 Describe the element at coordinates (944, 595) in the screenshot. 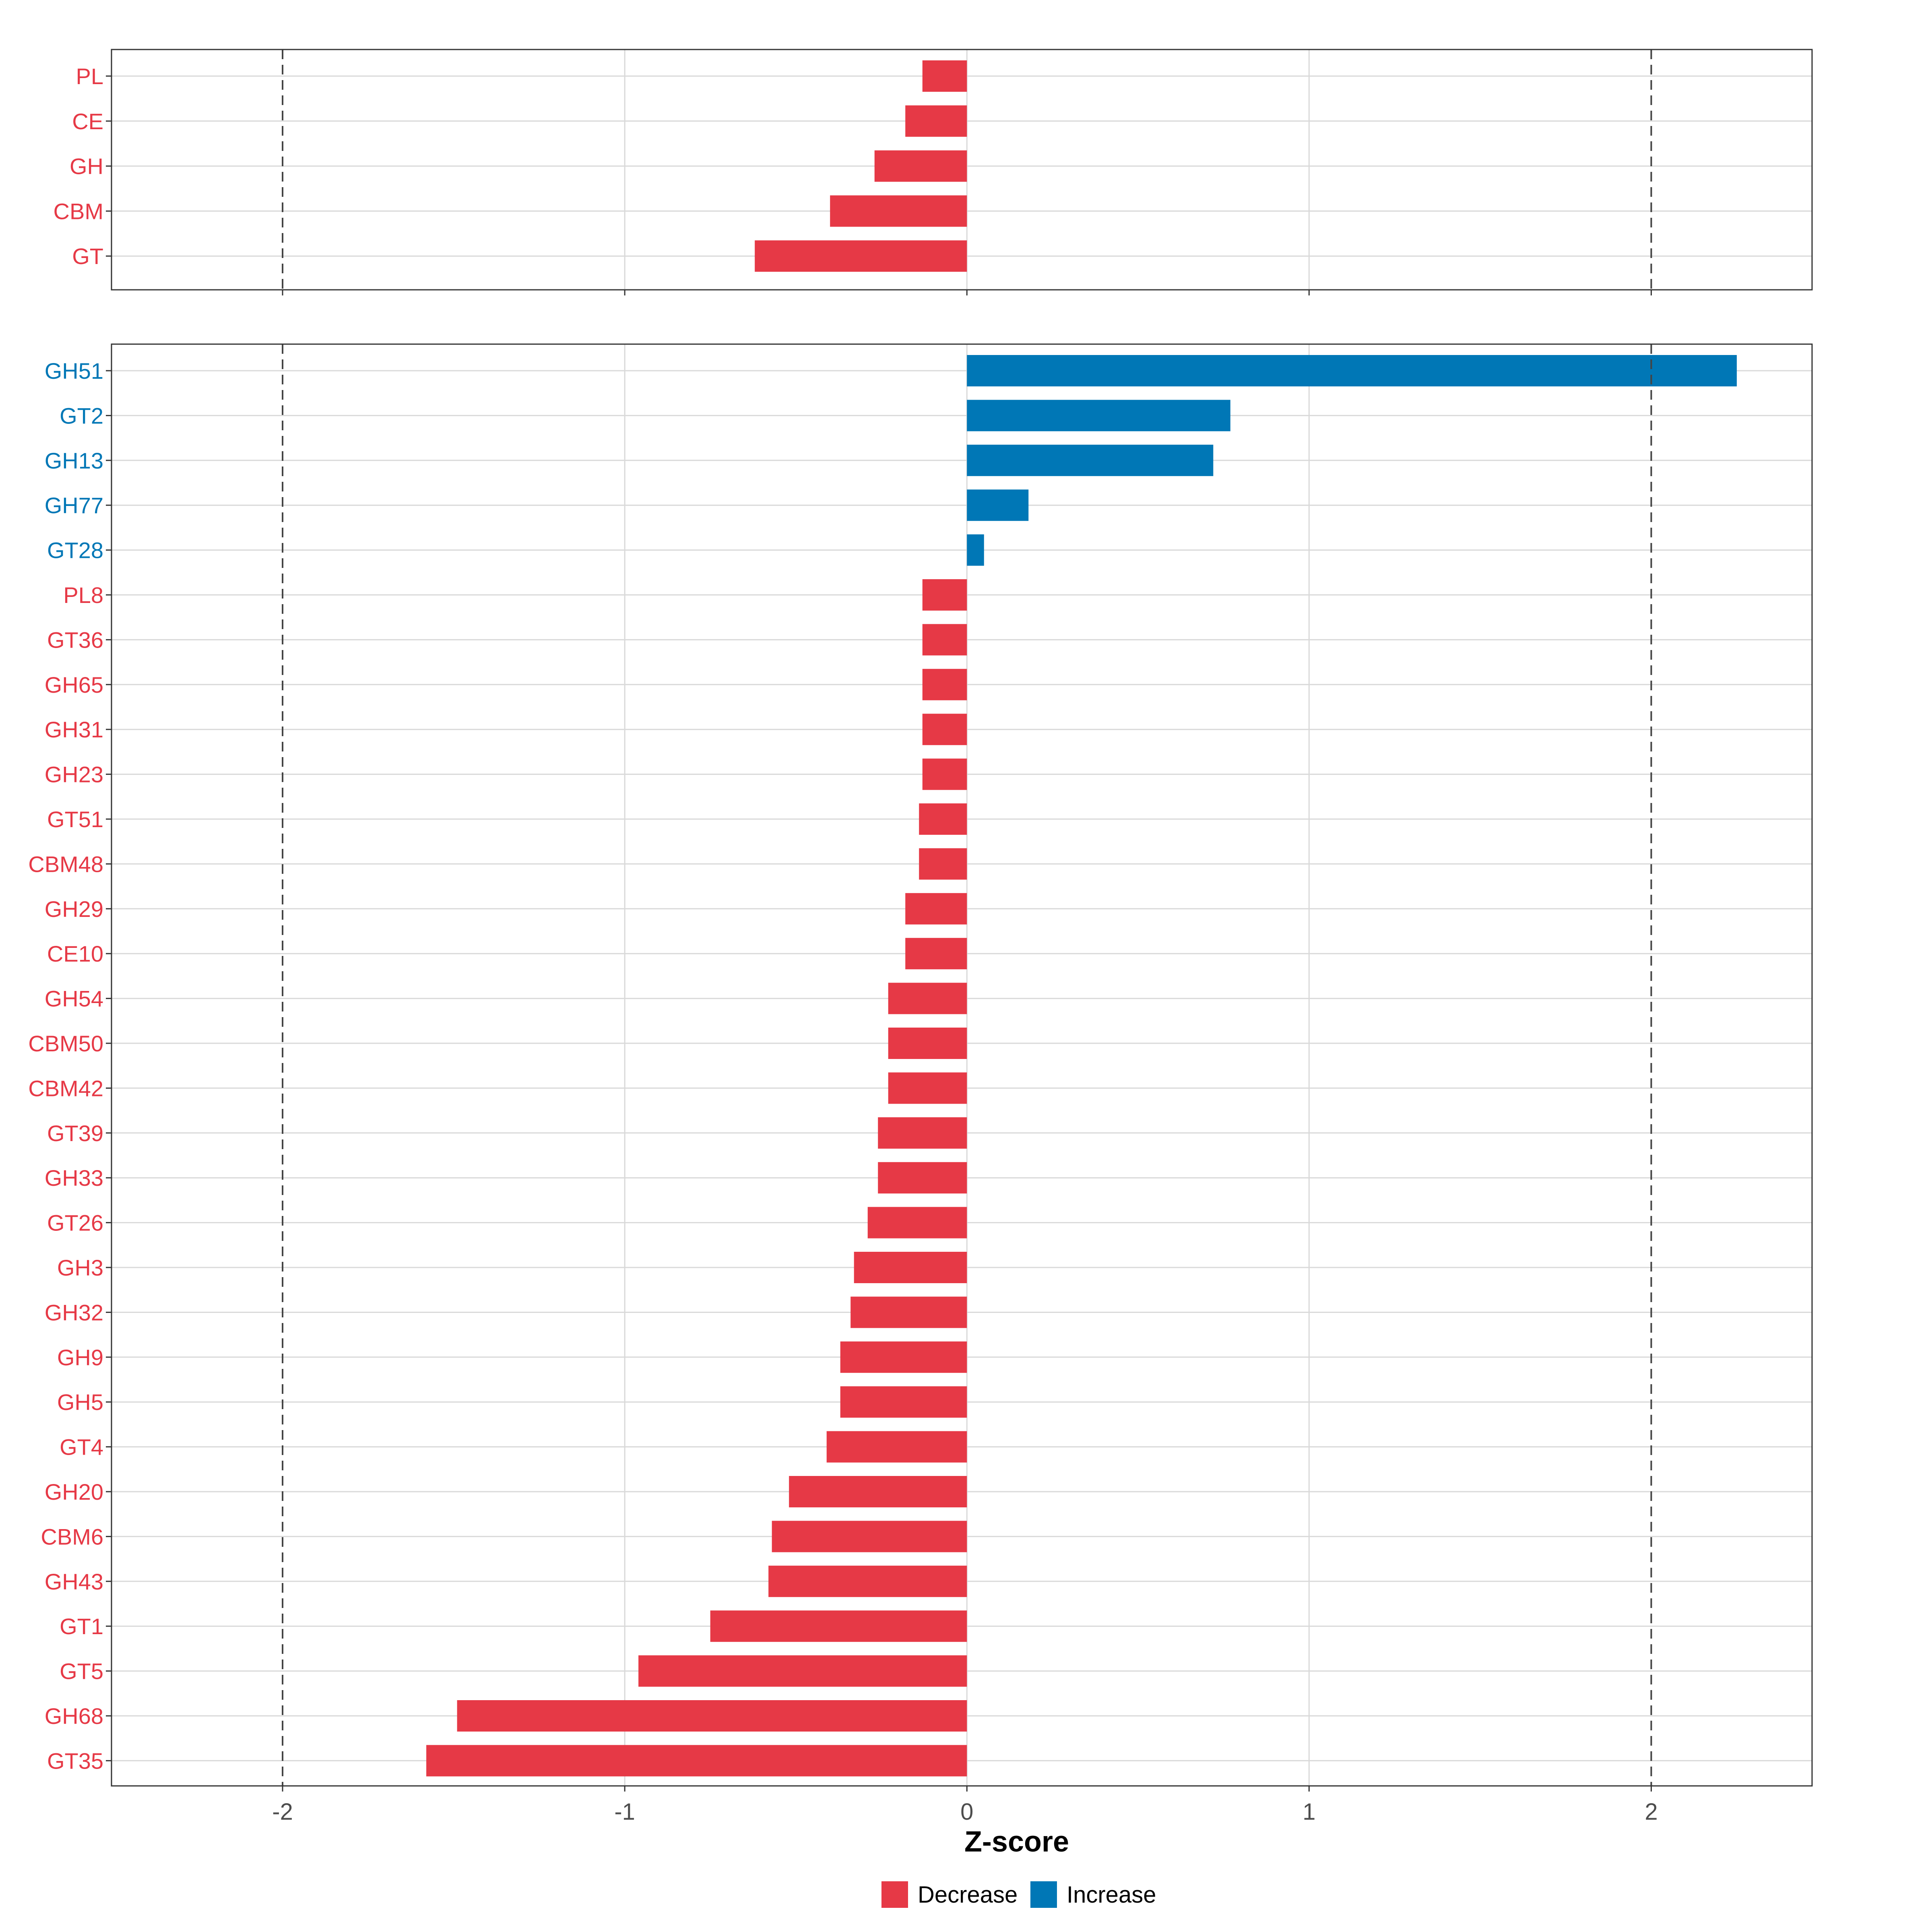

I see `bar-pl8` at that location.